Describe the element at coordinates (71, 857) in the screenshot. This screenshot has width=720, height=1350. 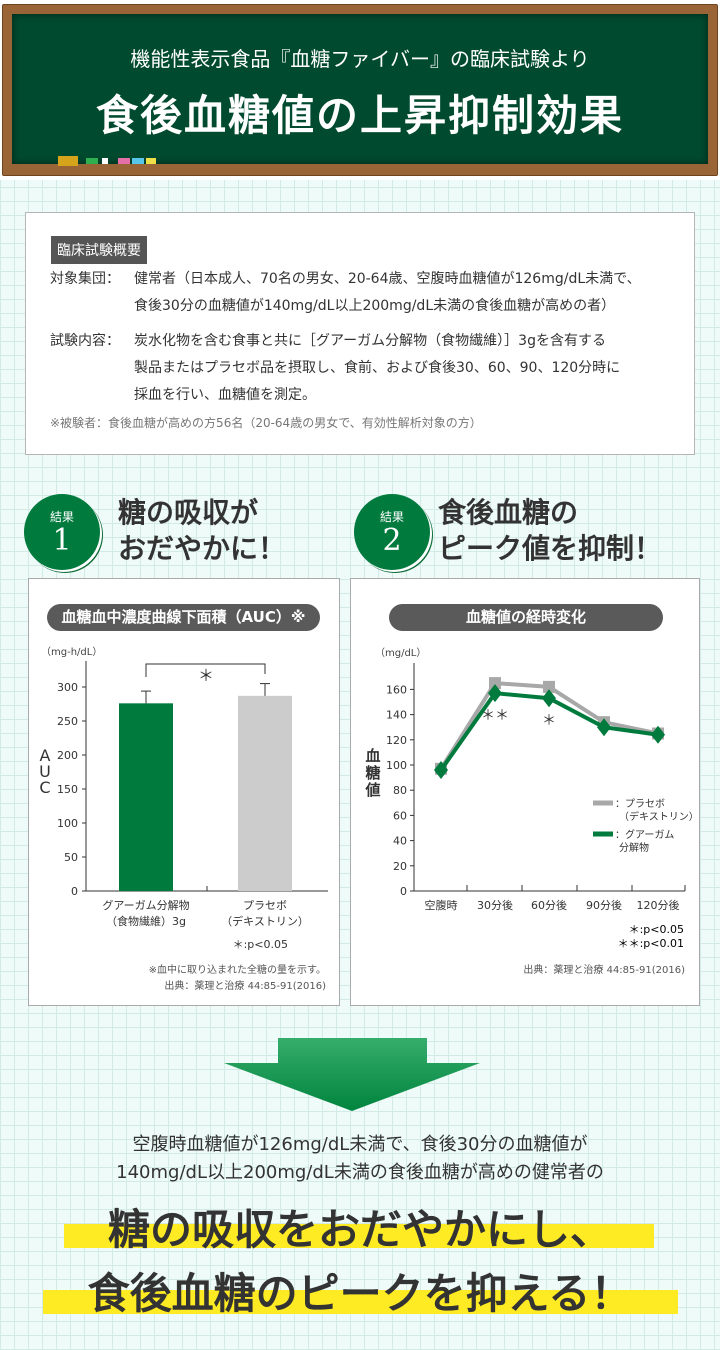
I see `y-tick-label: 50` at that location.